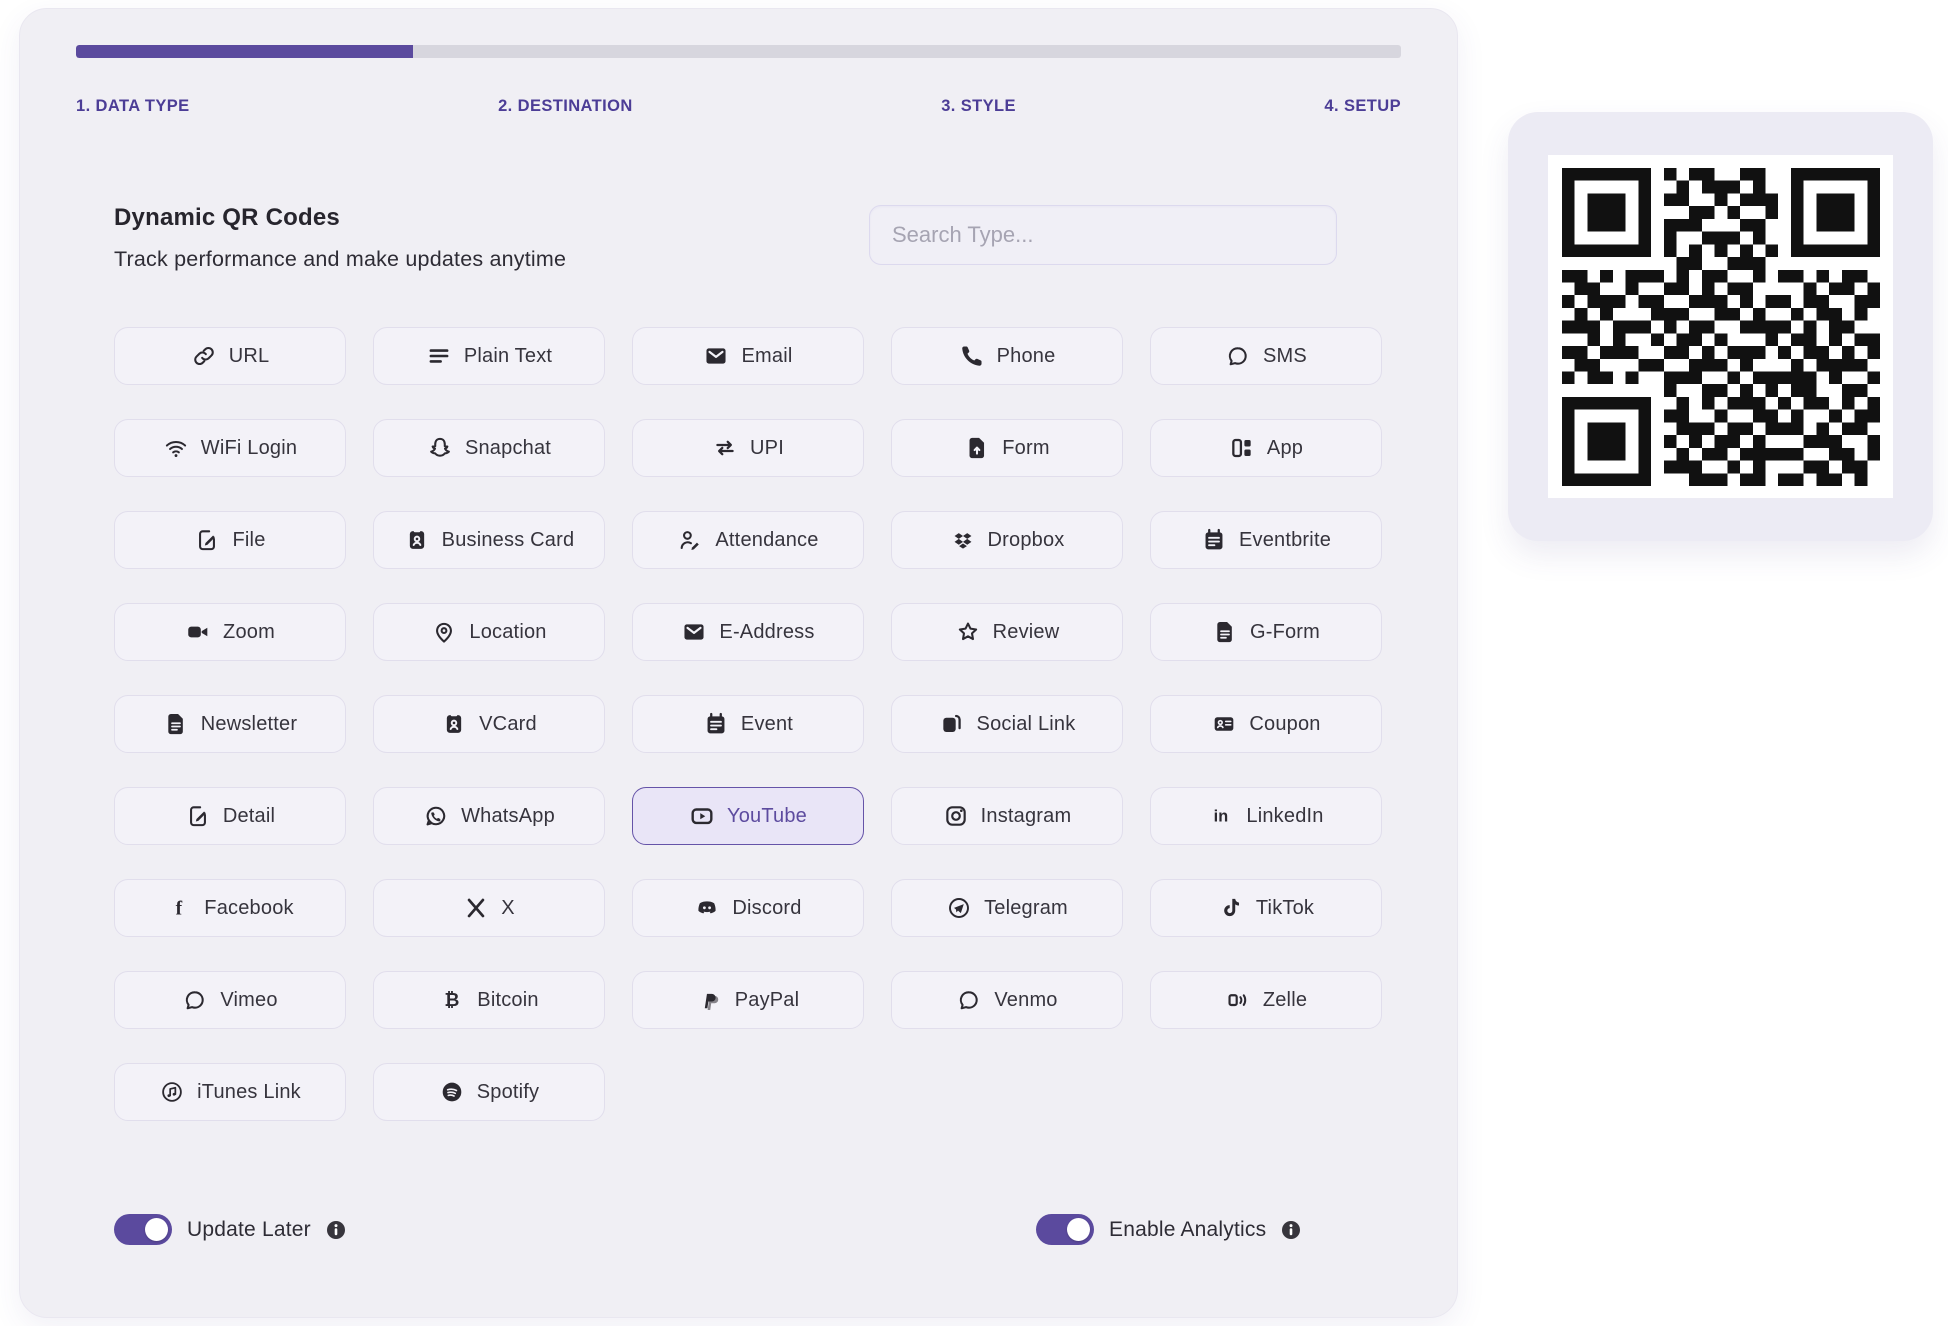 The height and width of the screenshot is (1326, 1948). What do you see at coordinates (1026, 999) in the screenshot?
I see `type-button-label: Venmo` at bounding box center [1026, 999].